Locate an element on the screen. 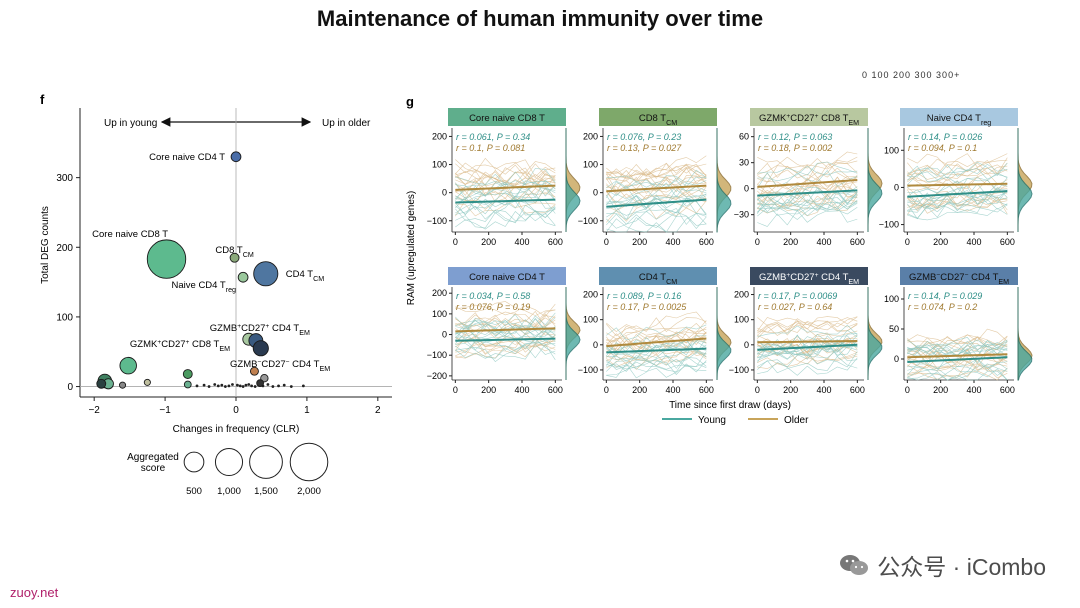  stats-older: r = 0.027, P = 0.64 is located at coordinates (795, 307).